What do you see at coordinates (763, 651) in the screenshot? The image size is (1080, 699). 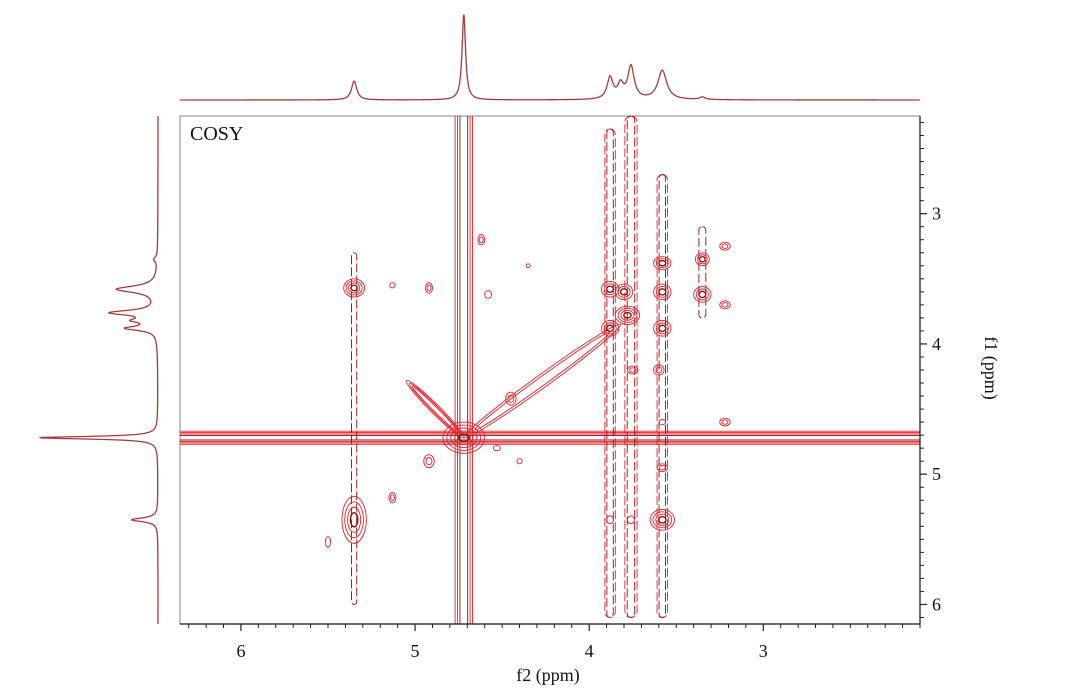 I see `x-tick-label: 3` at bounding box center [763, 651].